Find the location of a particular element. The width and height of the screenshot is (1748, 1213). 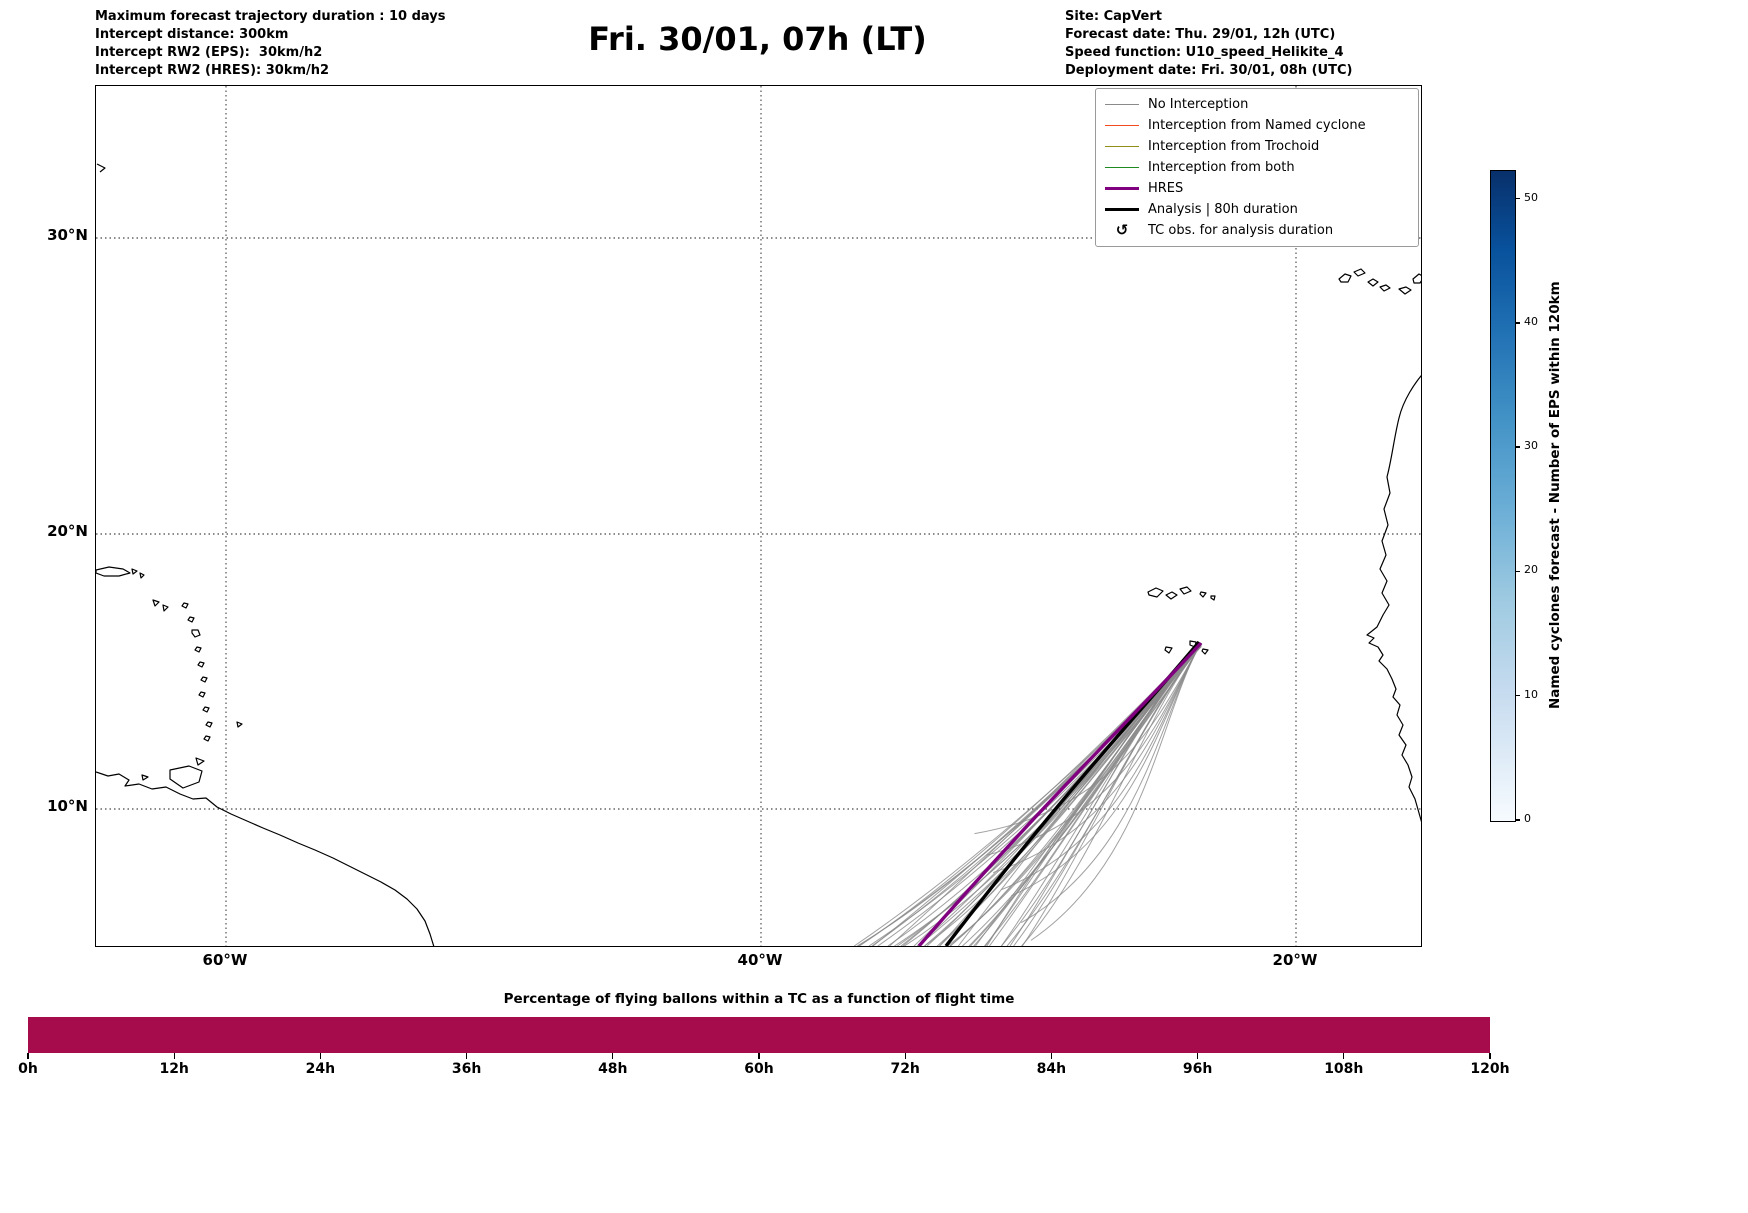

orangered-line-icon-line is located at coordinates (1122, 125).